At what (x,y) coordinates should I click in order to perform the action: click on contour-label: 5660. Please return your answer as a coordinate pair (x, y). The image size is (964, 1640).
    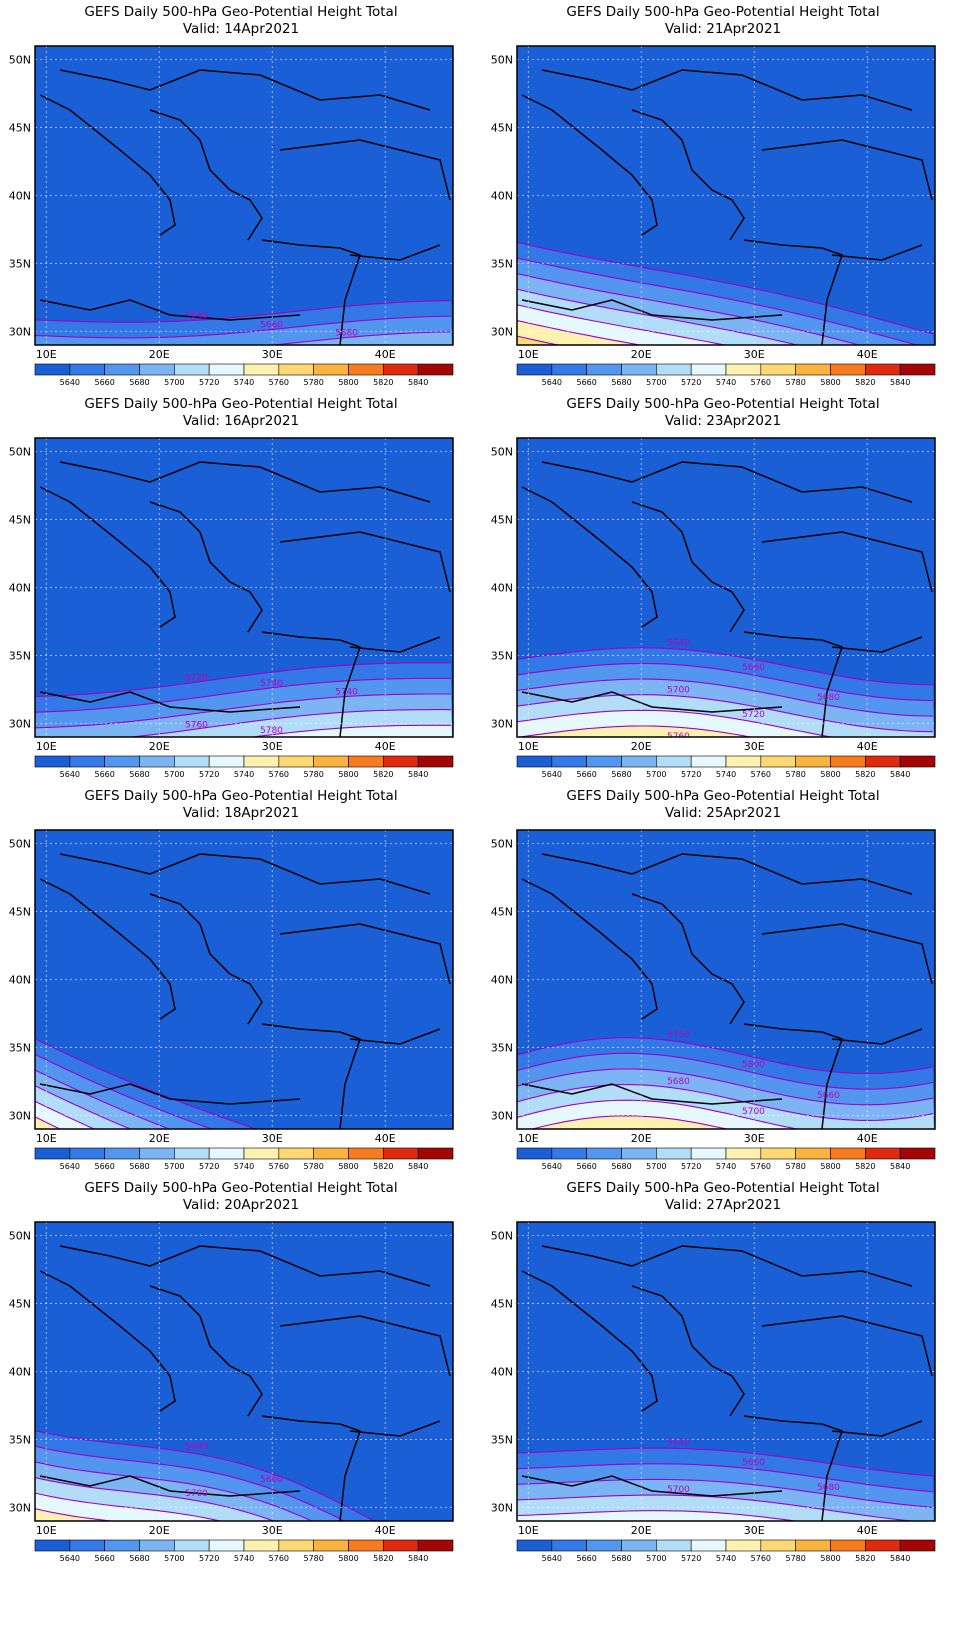
    Looking at the image, I should click on (753, 668).